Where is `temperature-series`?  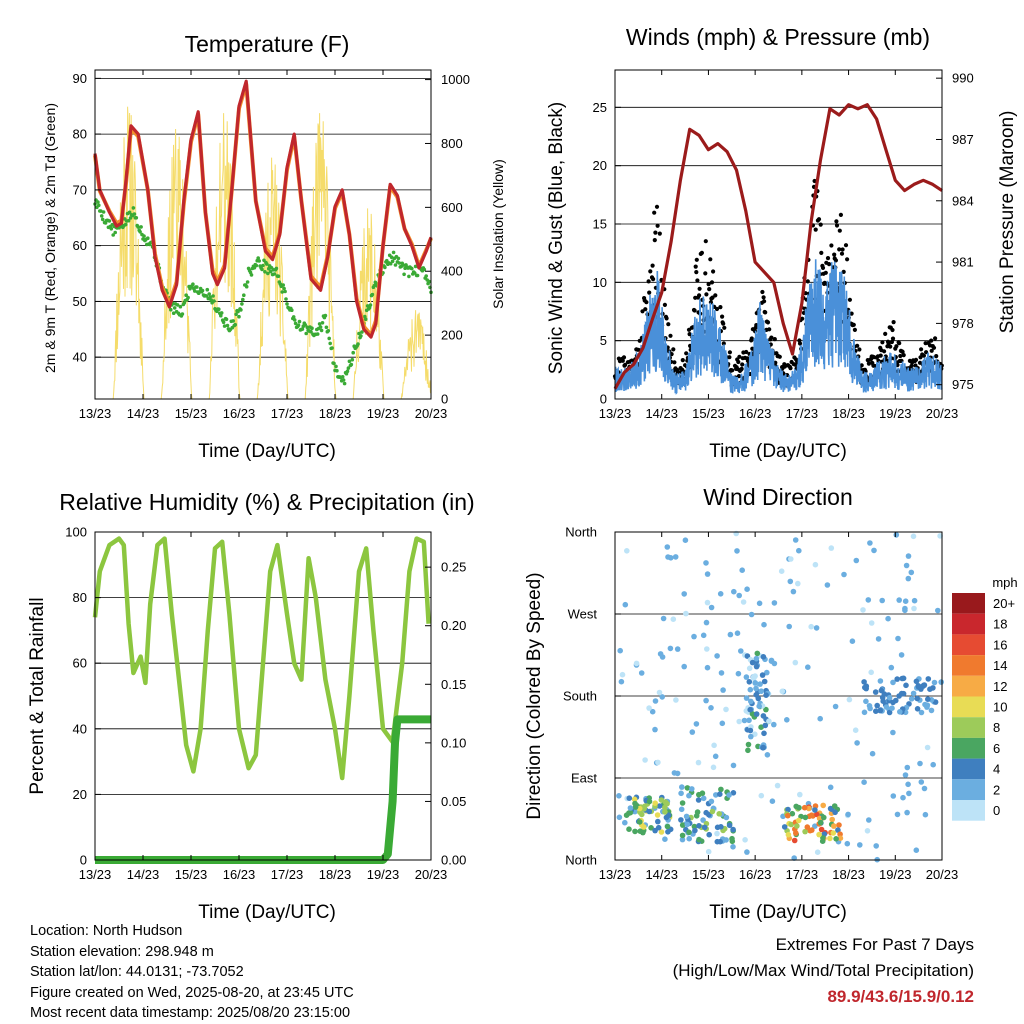
temperature-series is located at coordinates (263, 239).